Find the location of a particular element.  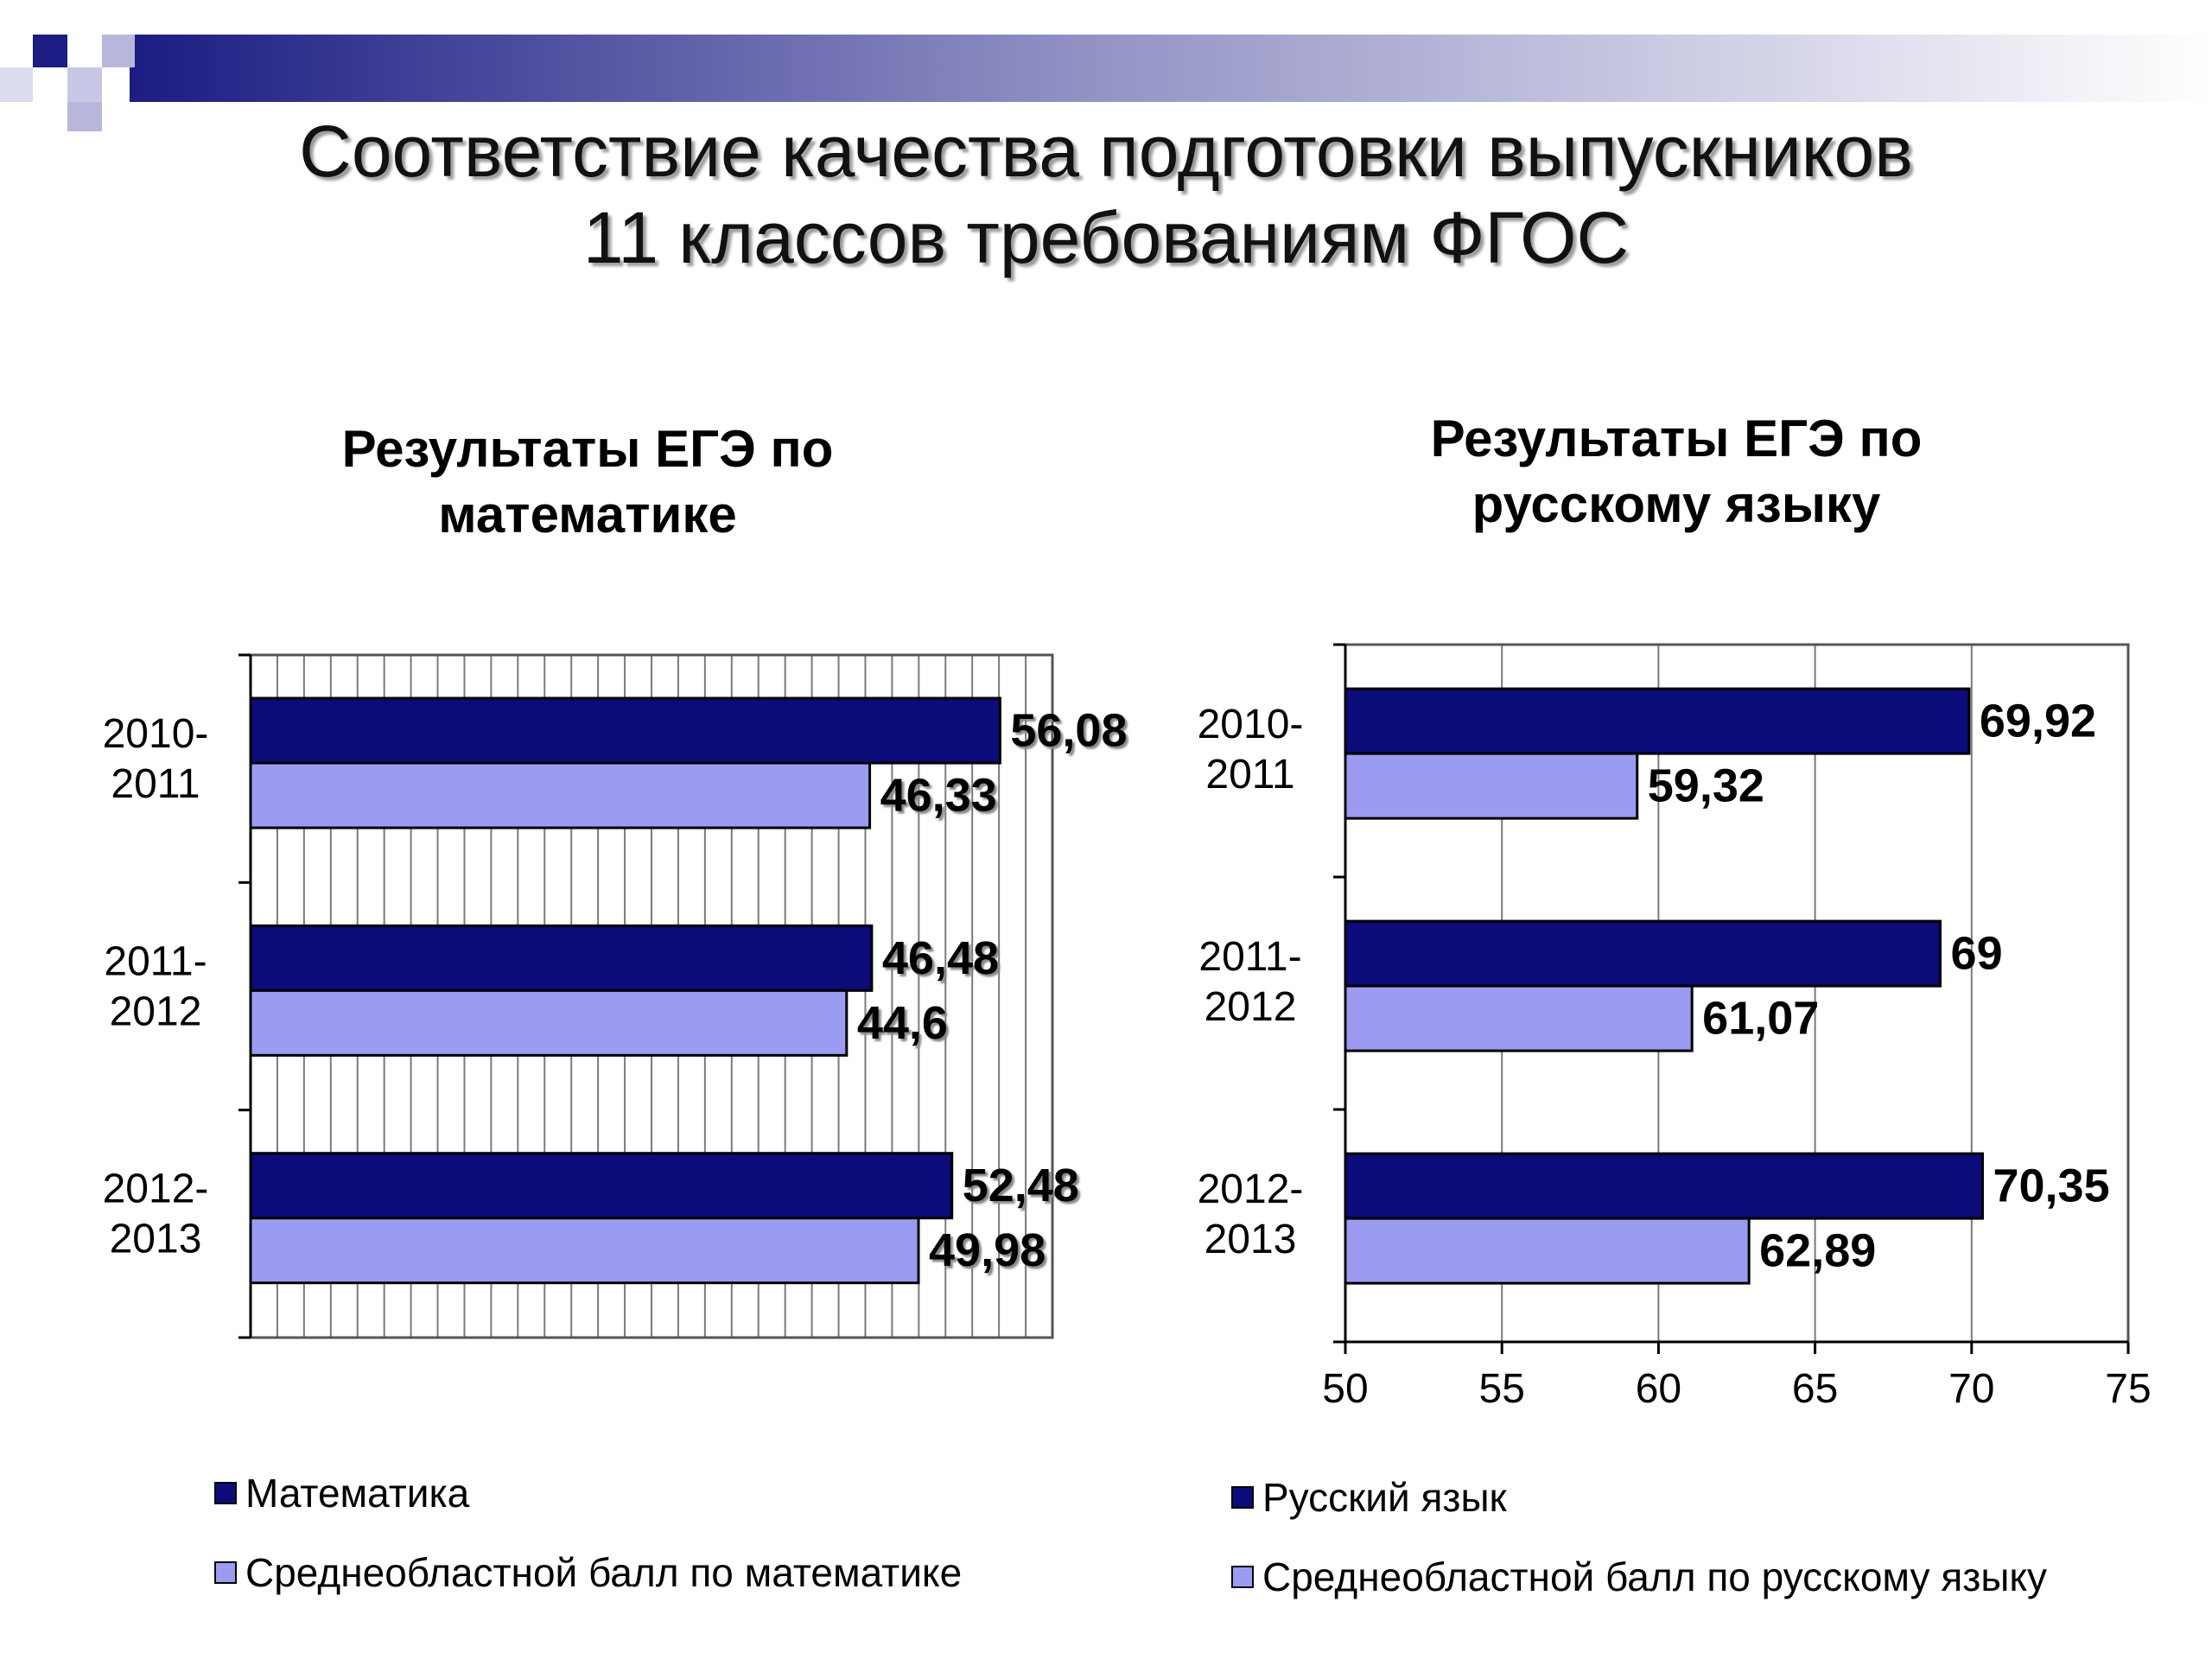

corner-decoration is located at coordinates (1106, 83).